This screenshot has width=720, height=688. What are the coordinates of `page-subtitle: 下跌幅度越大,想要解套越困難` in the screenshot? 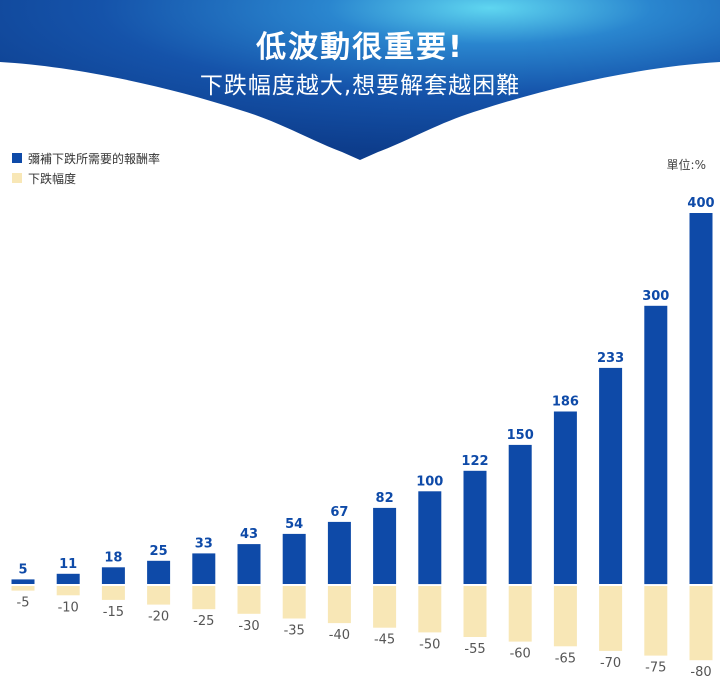 It's located at (360, 86).